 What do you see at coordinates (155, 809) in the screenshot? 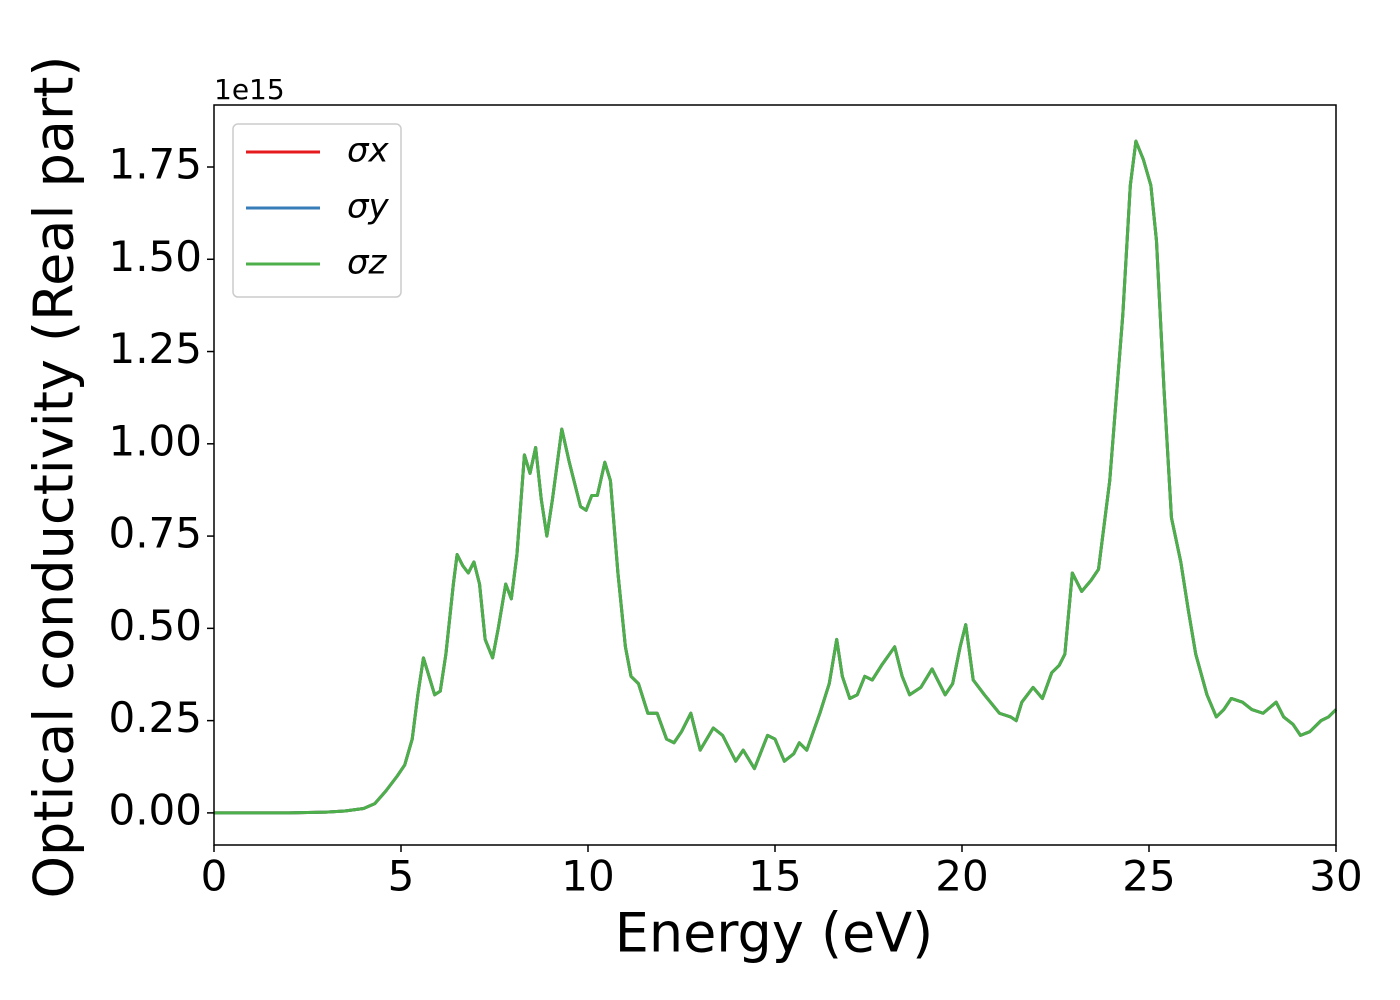
I see `y-tick-label: 0.00` at bounding box center [155, 809].